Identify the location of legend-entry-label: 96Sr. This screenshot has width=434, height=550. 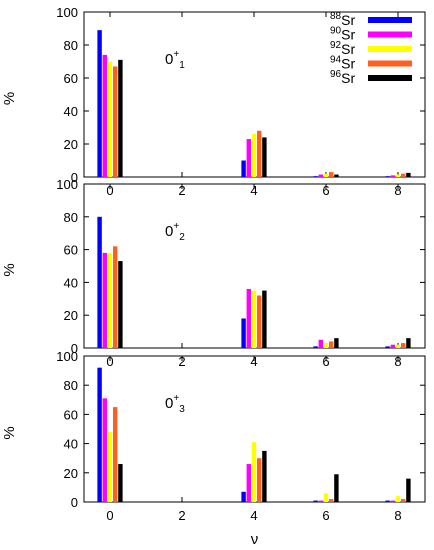
(342, 77).